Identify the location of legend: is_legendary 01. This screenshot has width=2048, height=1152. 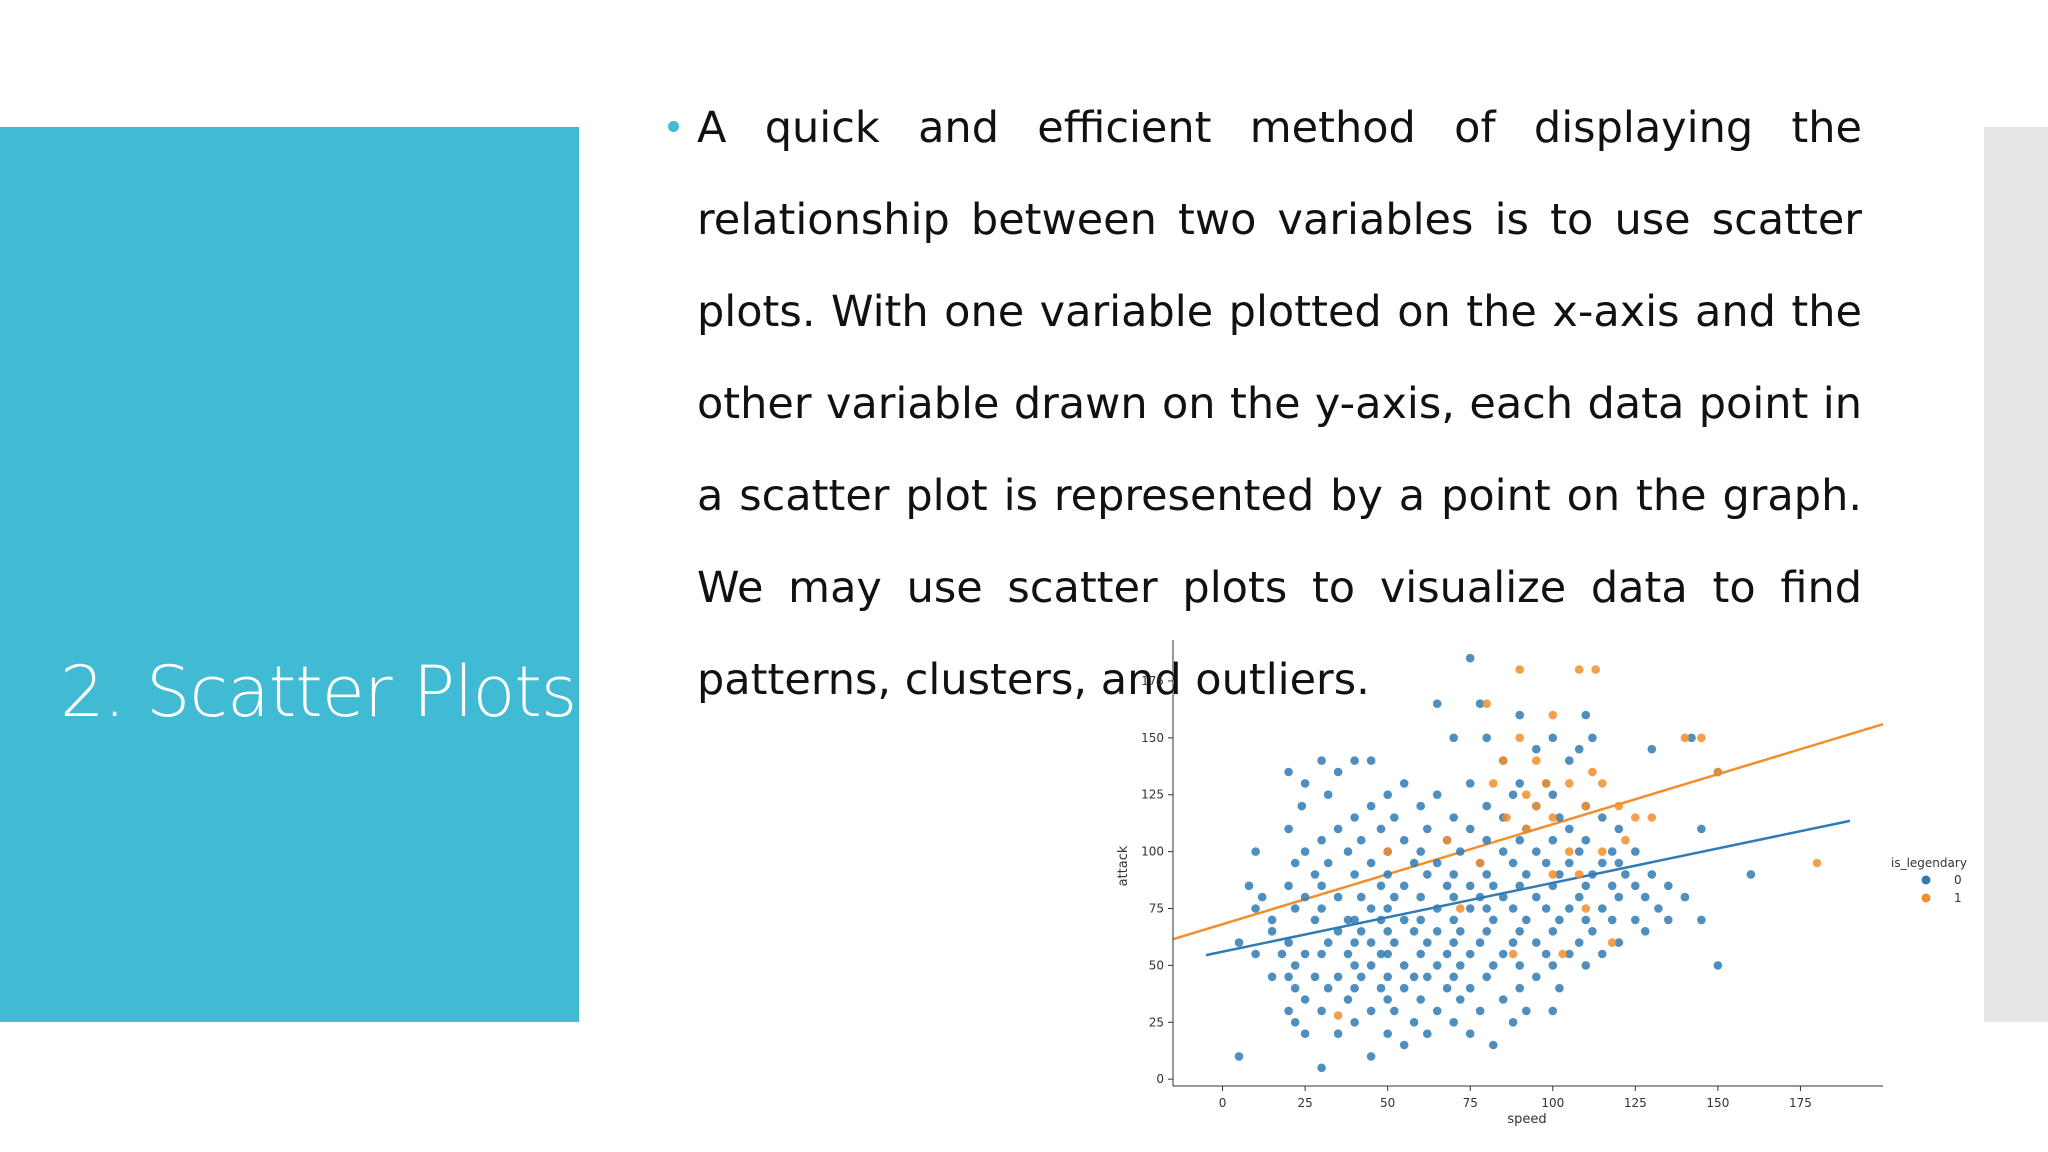
(1929, 880).